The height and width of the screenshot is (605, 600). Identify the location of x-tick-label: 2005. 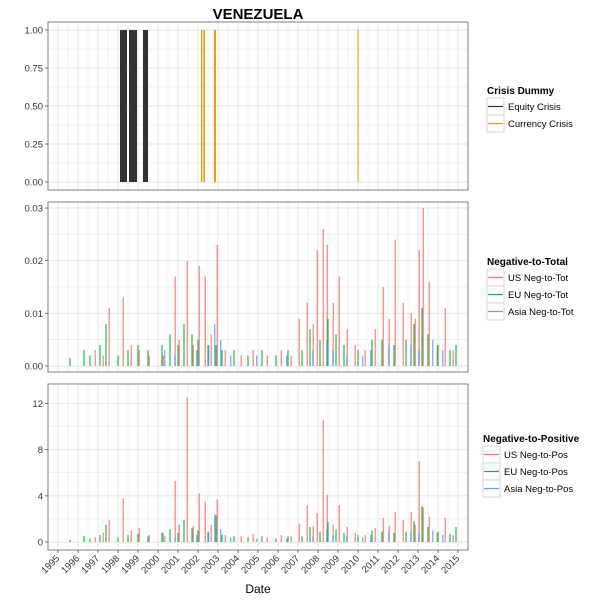
(250, 564).